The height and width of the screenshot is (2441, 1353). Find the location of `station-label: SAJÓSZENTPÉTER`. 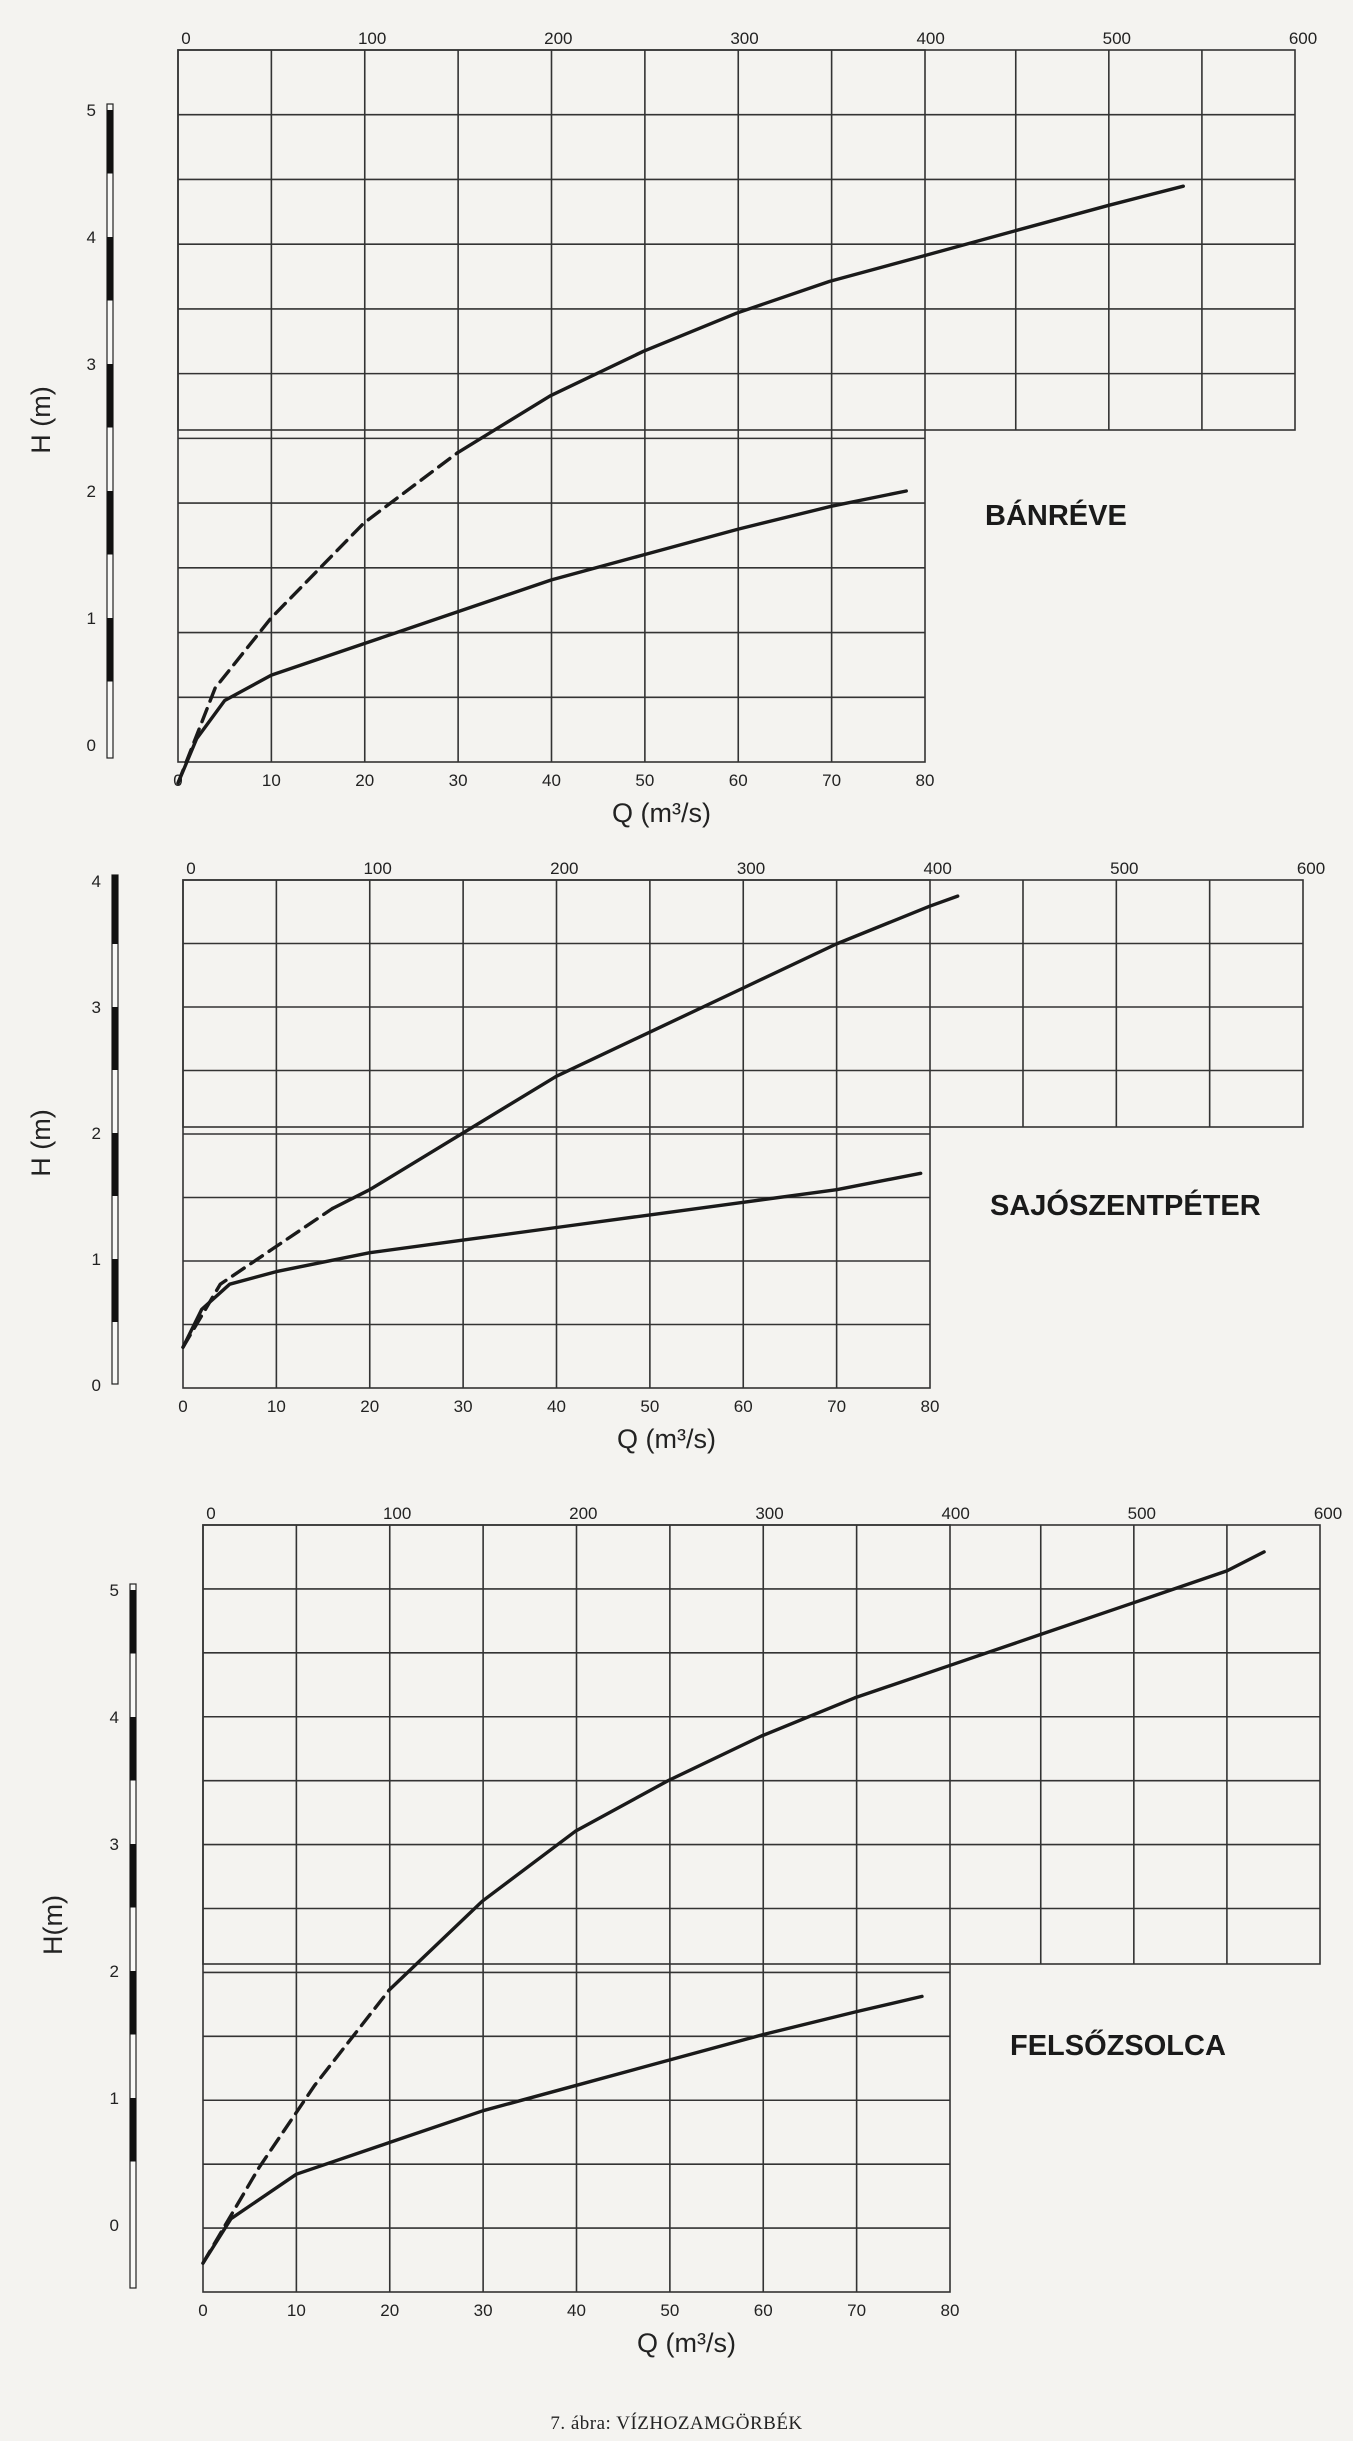

station-label: SAJÓSZENTPÉTER is located at coordinates (1125, 1205).